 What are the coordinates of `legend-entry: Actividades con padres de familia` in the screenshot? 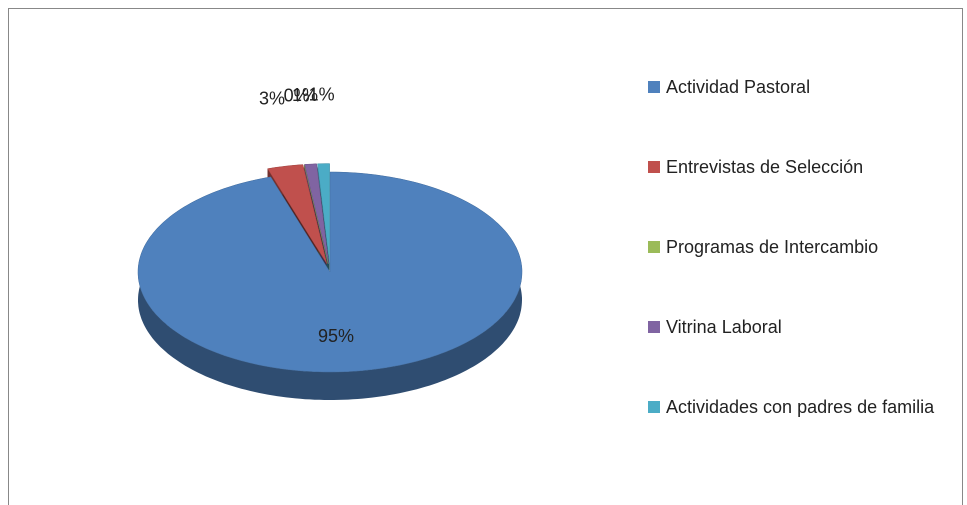 It's located at (804, 407).